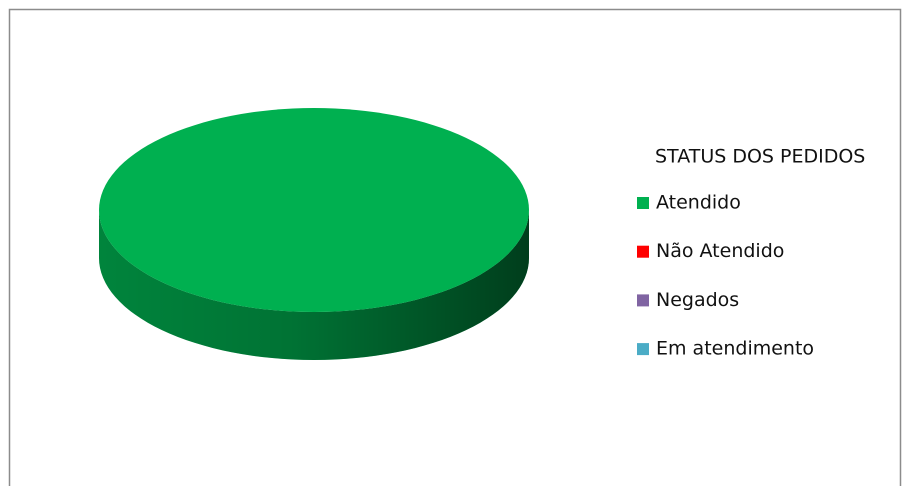 This screenshot has height=486, width=907. Describe the element at coordinates (314, 285) in the screenshot. I see `side-shade` at that location.